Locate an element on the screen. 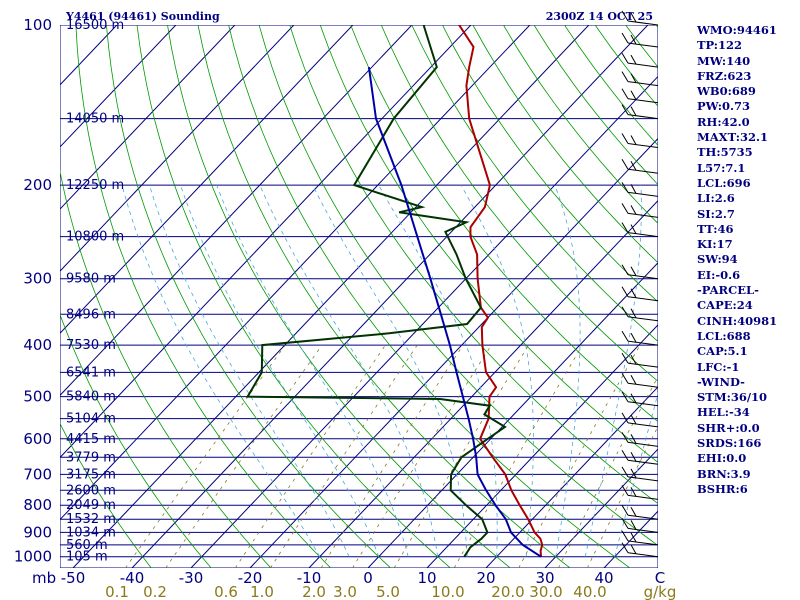 The image size is (800, 600). height-label: 105 m is located at coordinates (87, 557).